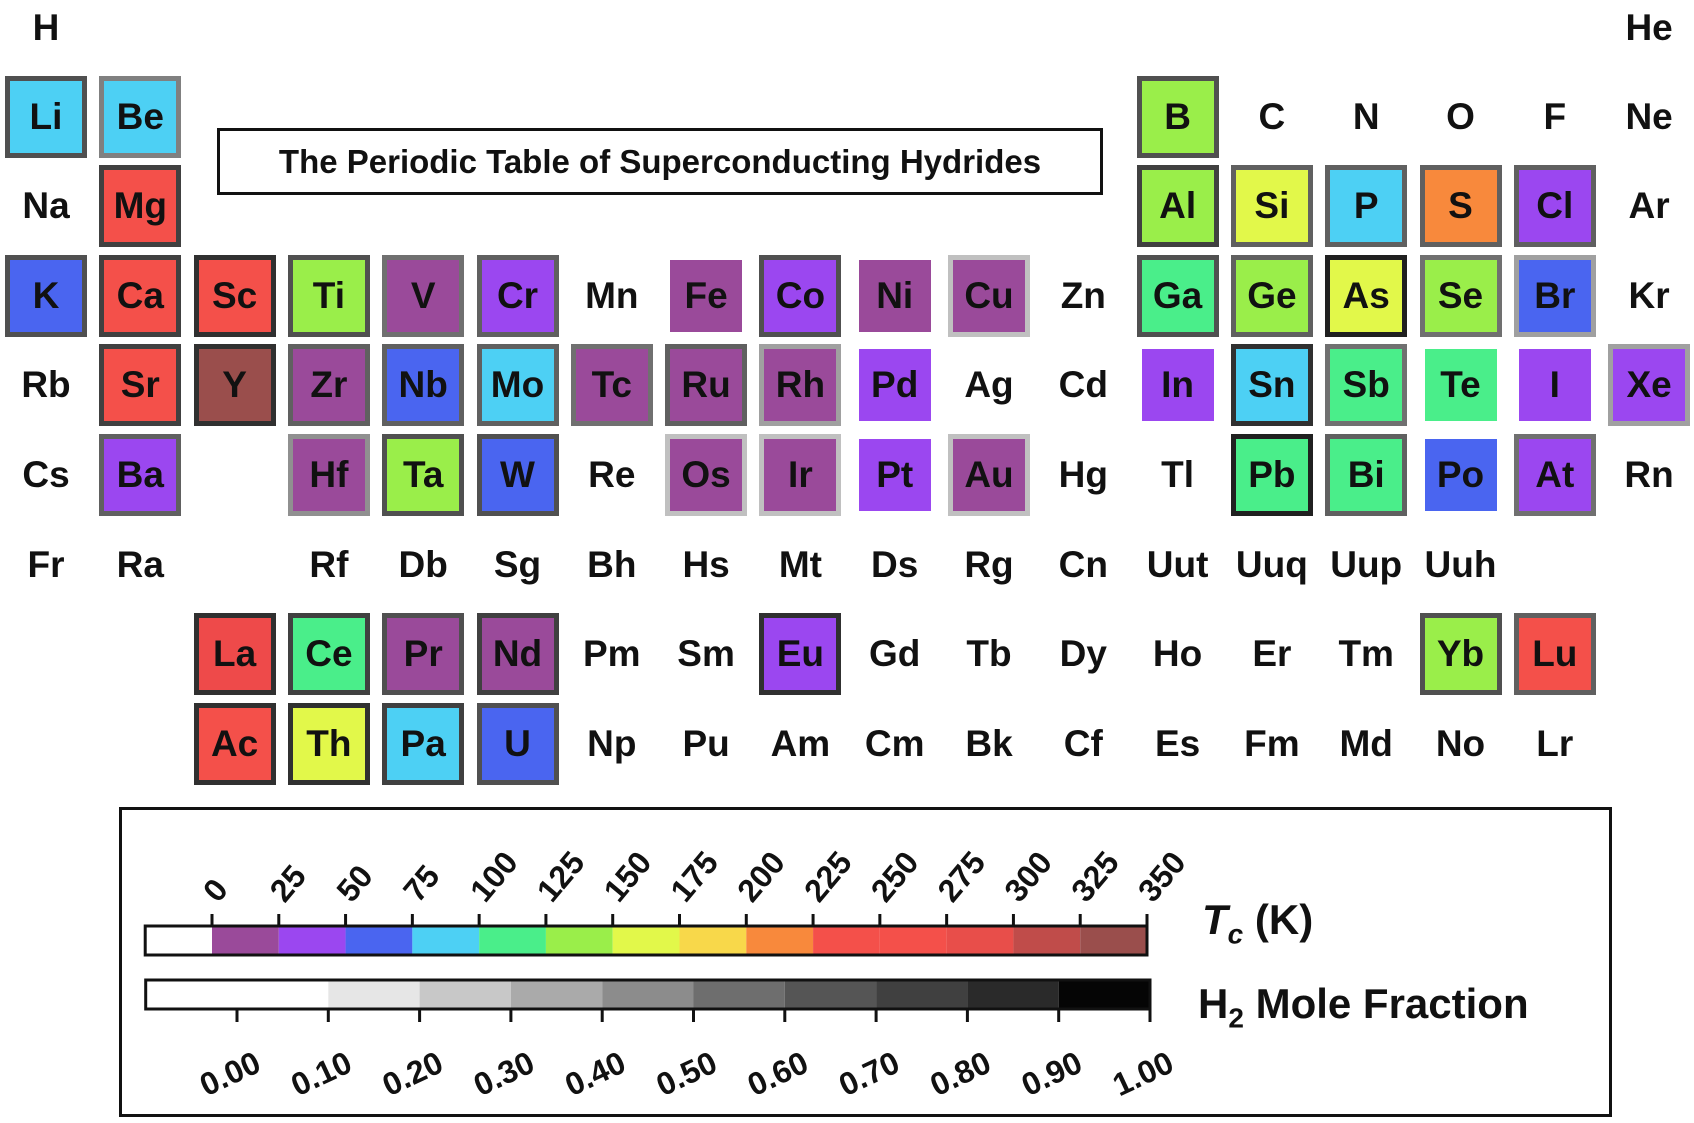 This screenshot has height=1123, width=1694. I want to click on element-sm: Sm, so click(706, 653).